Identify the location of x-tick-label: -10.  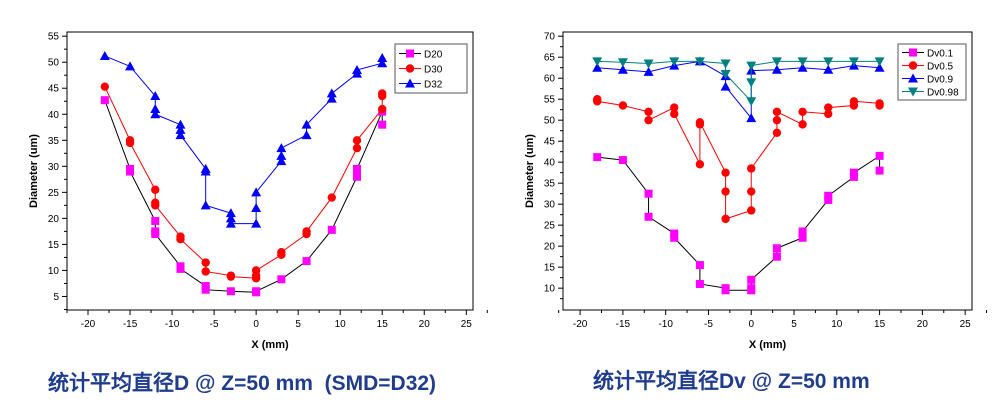
(172, 324).